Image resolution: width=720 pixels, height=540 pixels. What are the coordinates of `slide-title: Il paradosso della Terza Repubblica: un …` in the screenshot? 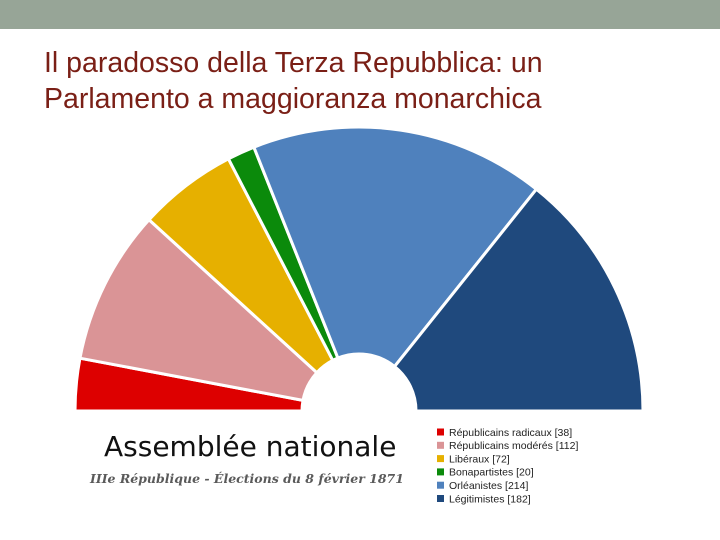 It's located at (364, 81).